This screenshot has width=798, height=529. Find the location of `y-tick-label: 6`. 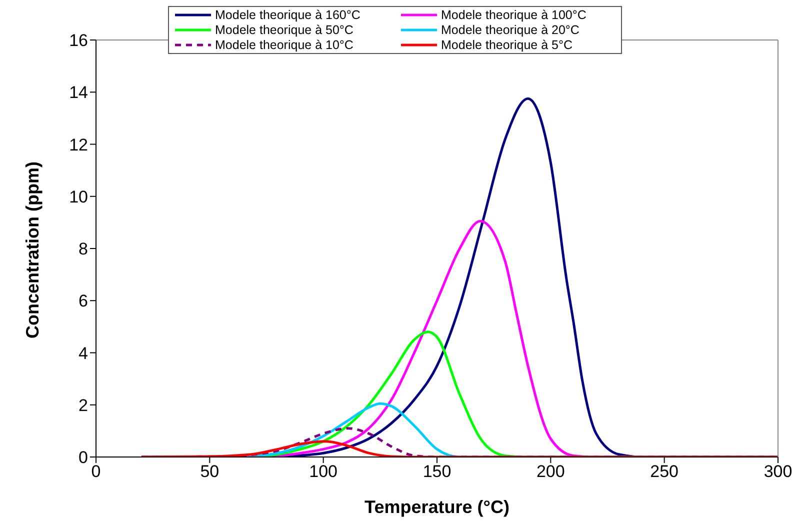

y-tick-label: 6 is located at coordinates (83, 301).